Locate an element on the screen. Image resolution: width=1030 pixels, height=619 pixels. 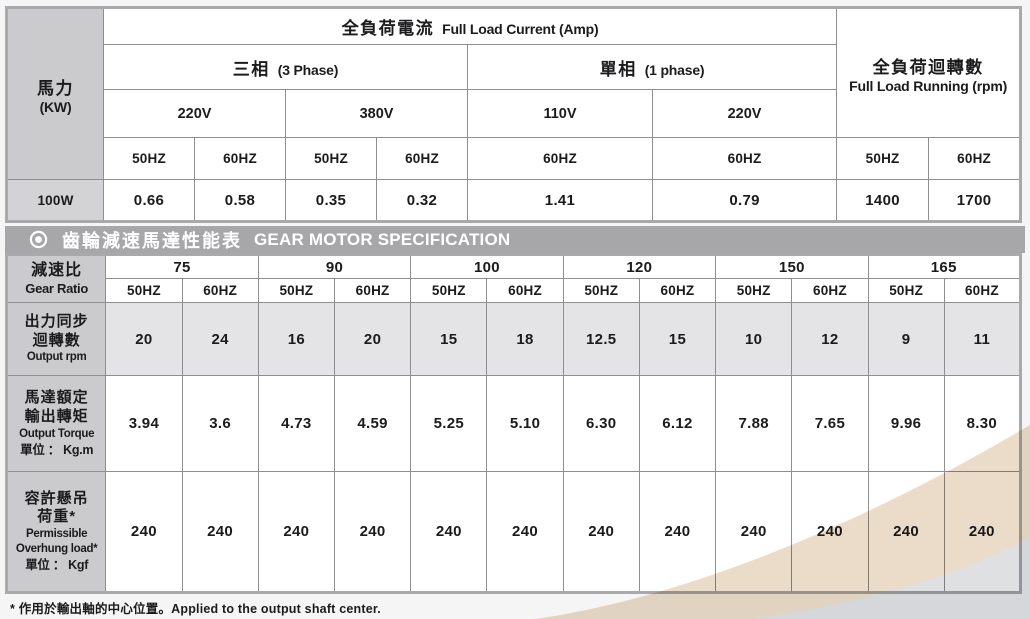
current-value-cell: 0.58 is located at coordinates (240, 200).